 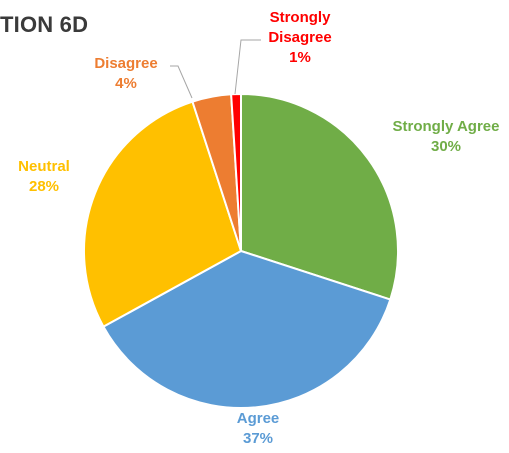 I want to click on slice-label-strongly-disagree: Strongly Disagree 1%, so click(x=299, y=37).